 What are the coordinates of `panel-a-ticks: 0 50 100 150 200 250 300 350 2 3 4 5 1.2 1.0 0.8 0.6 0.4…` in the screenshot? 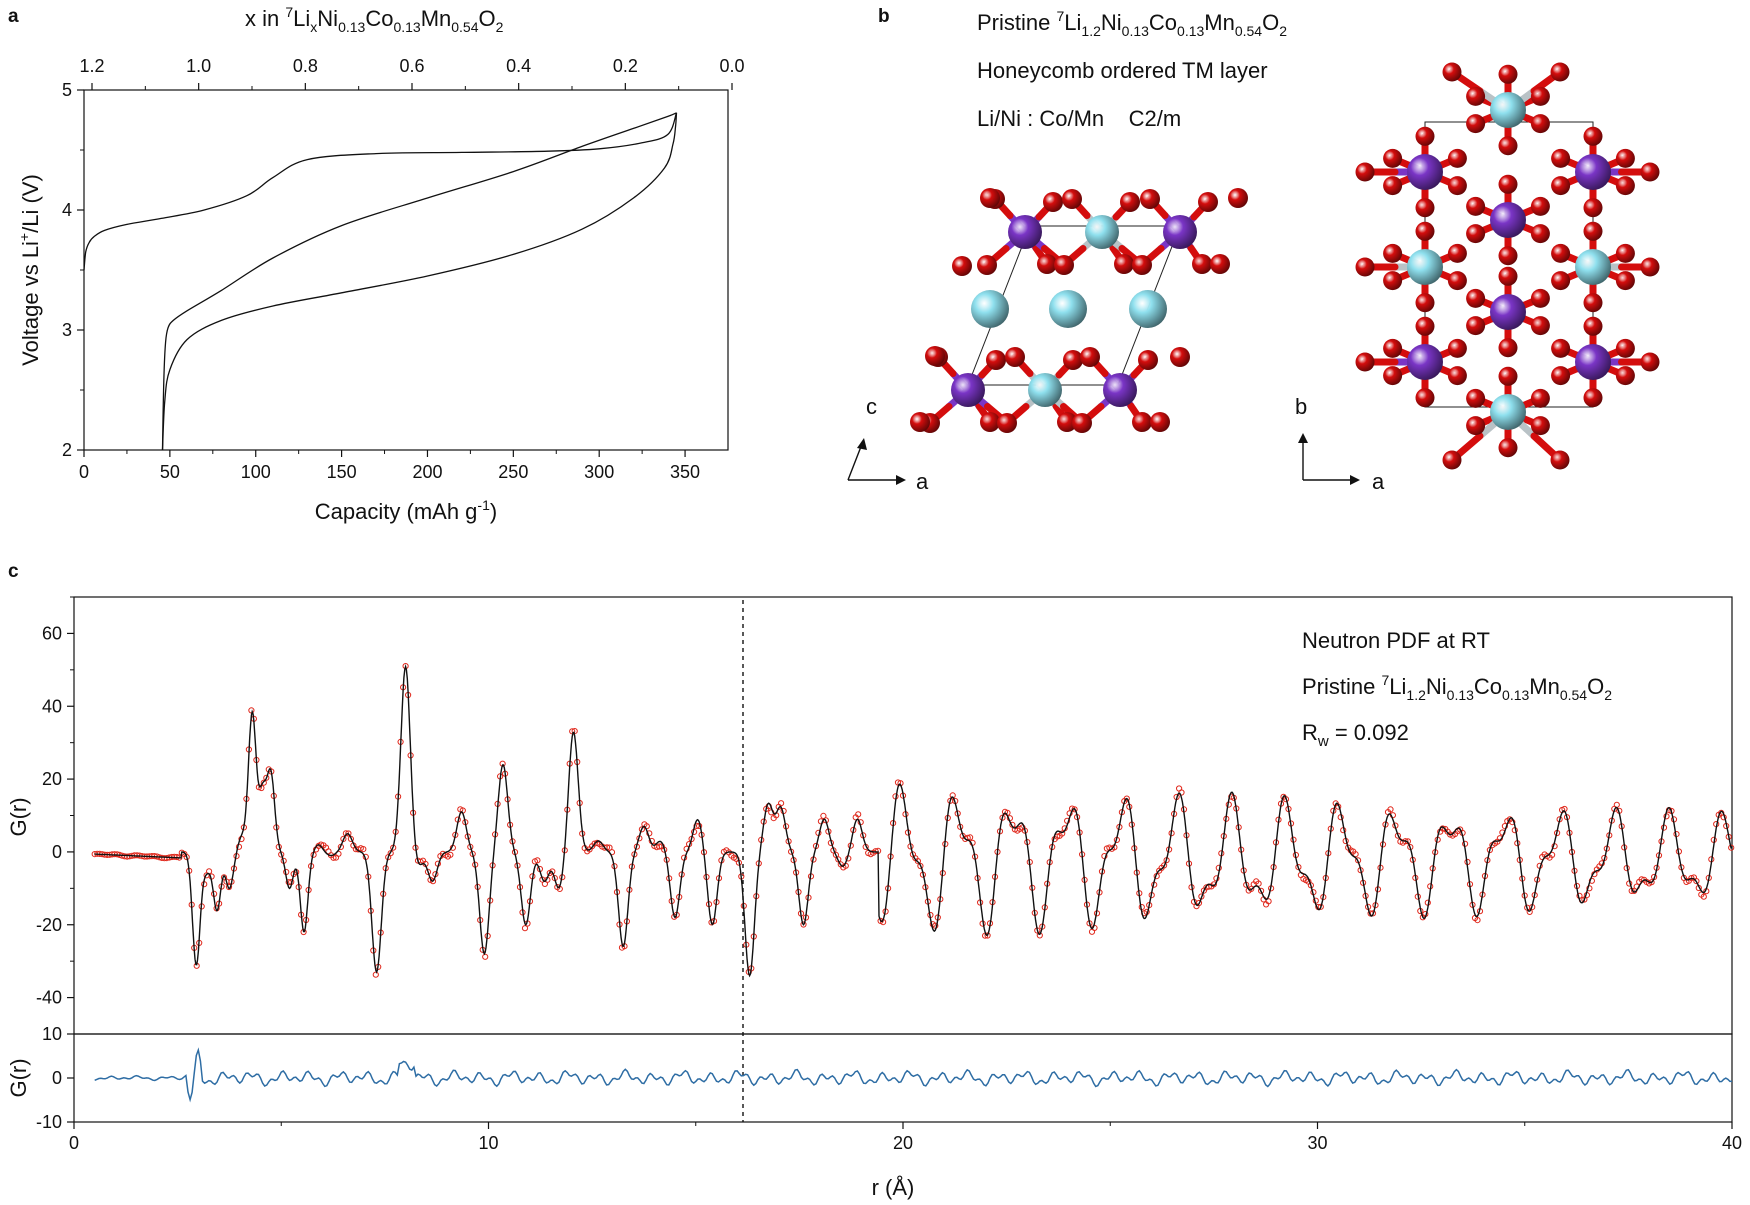 It's located at (403, 269).